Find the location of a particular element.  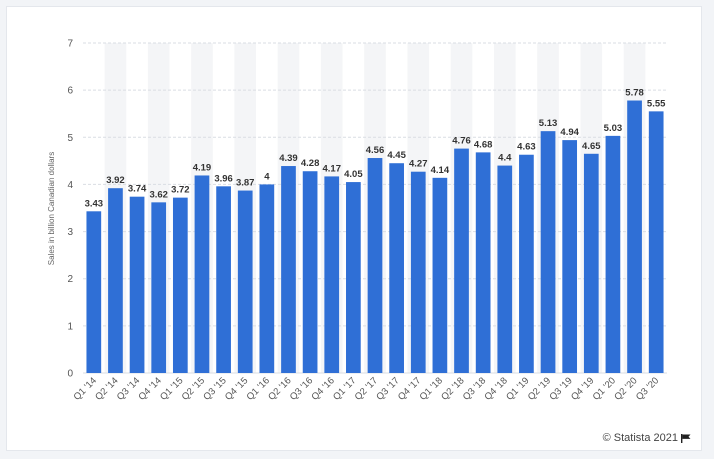

y-tick-label: 0 is located at coordinates (70, 374).